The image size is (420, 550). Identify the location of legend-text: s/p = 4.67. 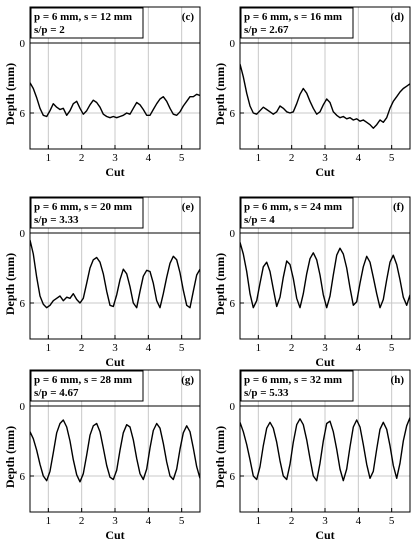
(56, 393).